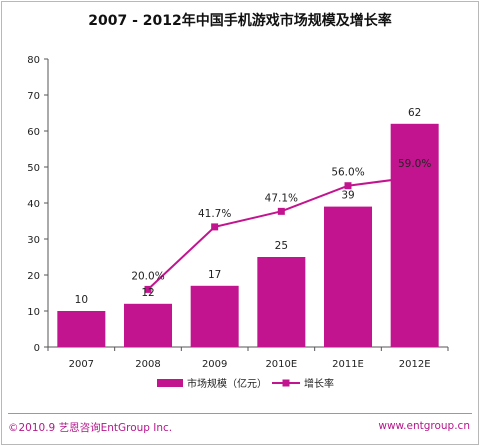 This screenshot has width=480, height=446. Describe the element at coordinates (227, 383) in the screenshot. I see `legend-bar-label: 市场规模（亿元）` at that location.